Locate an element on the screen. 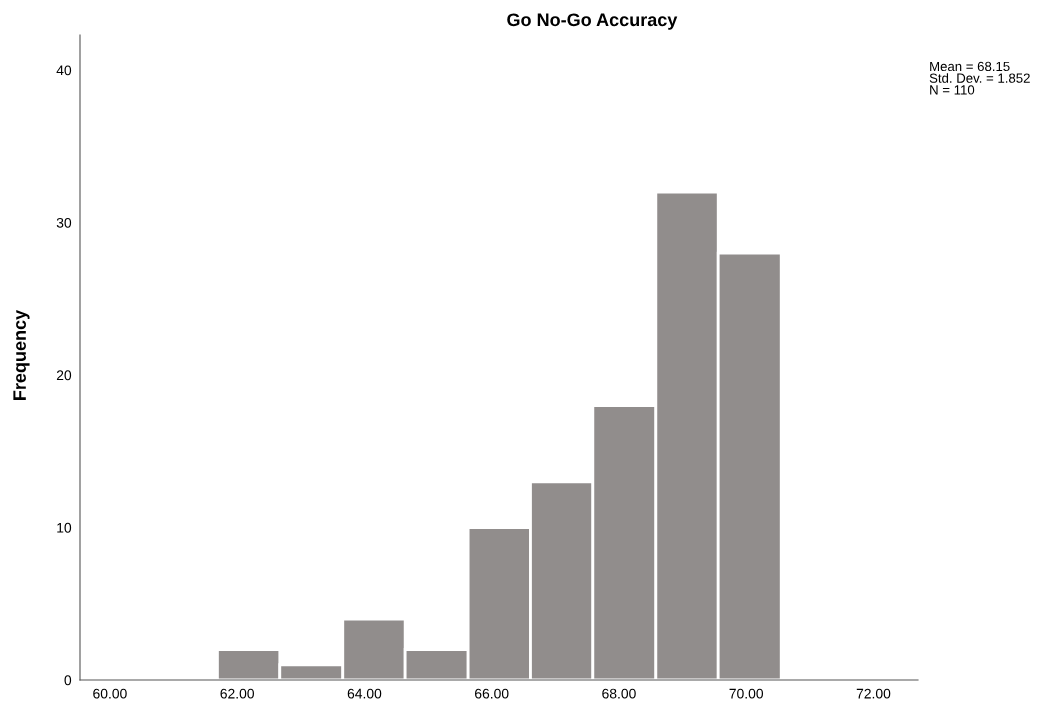  y-tick-label: 30 is located at coordinates (64, 222).